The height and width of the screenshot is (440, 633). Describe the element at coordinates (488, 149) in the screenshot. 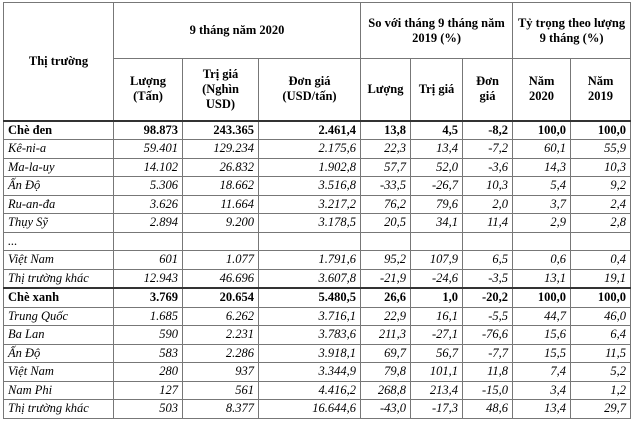

I see `value-cell: -7,2` at that location.